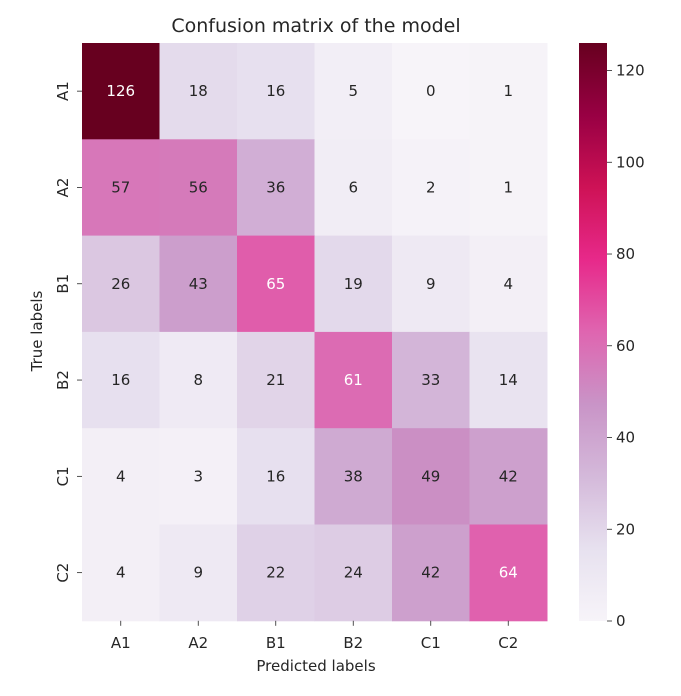 The width and height of the screenshot is (681, 696). I want to click on colorbar, so click(593, 332).